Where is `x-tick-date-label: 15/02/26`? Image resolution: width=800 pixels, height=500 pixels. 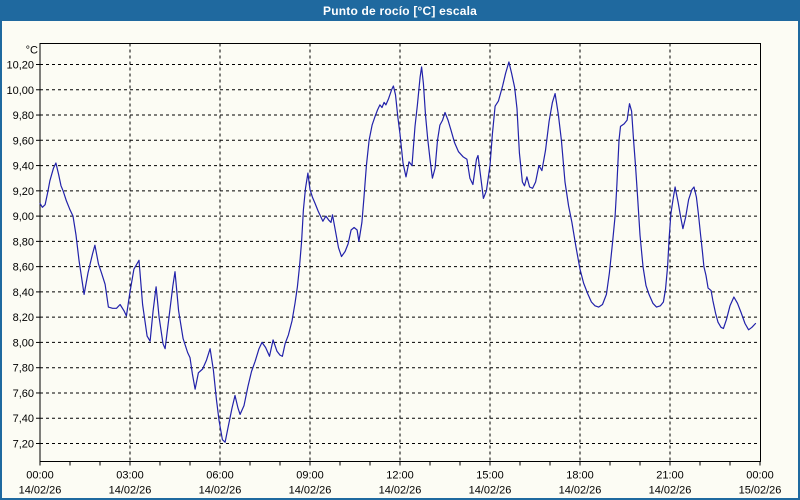
x-tick-date-label: 15/02/26 is located at coordinates (760, 491).